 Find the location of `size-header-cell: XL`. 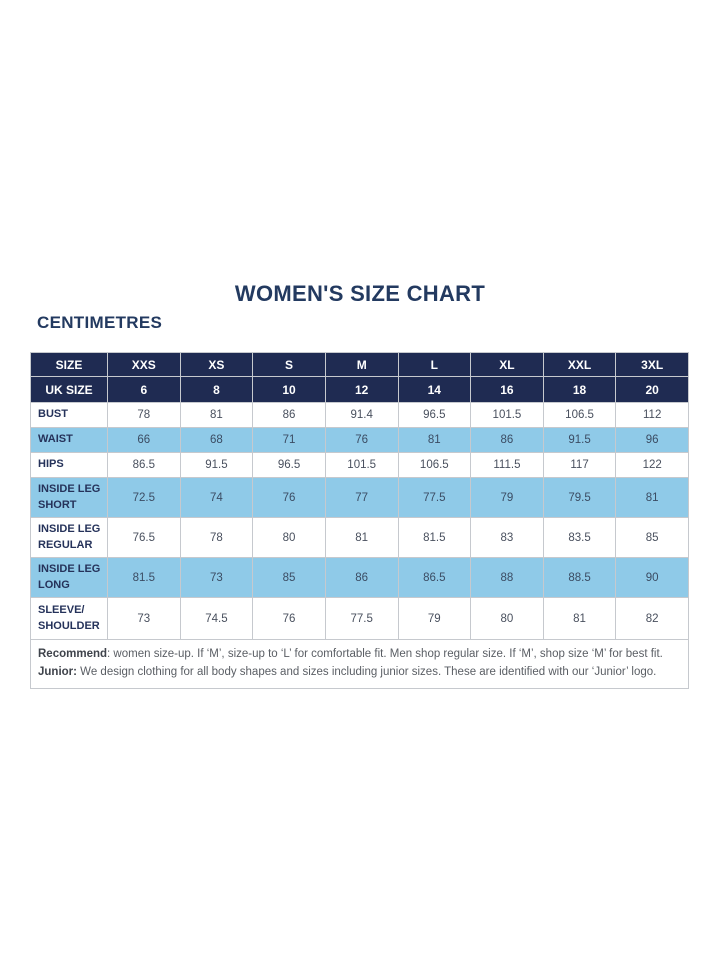

size-header-cell: XL is located at coordinates (507, 364).